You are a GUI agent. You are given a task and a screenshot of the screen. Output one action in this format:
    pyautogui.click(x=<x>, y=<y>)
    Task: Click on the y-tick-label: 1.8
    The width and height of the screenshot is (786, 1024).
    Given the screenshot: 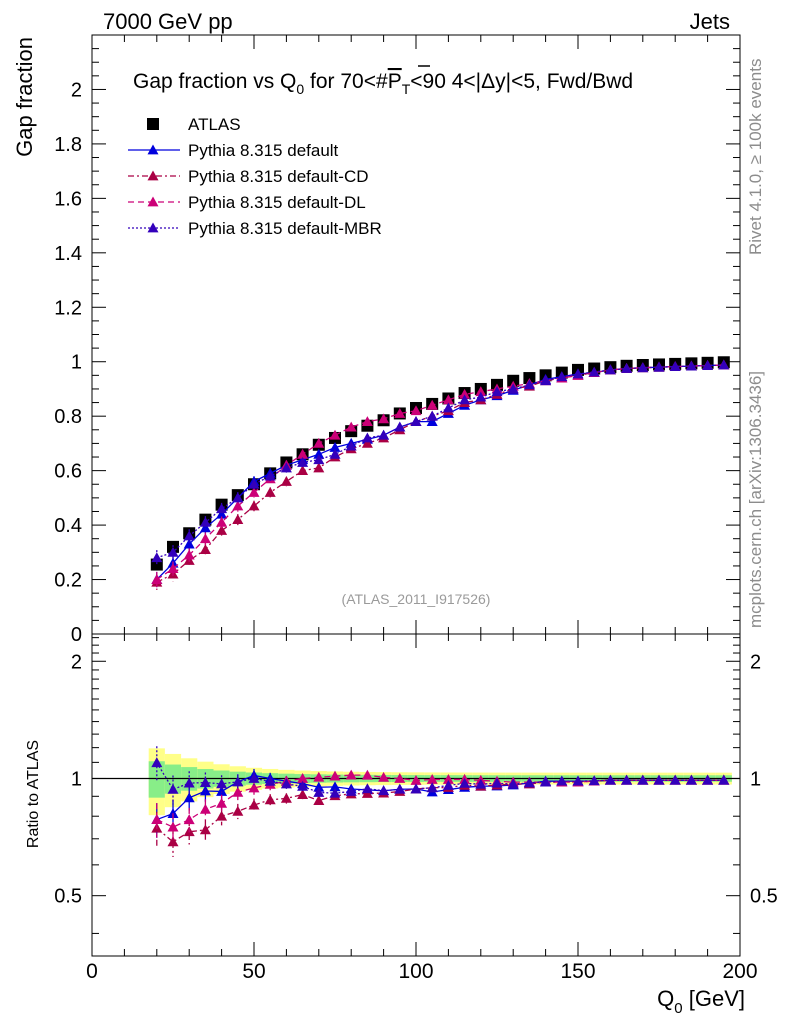 What is the action you would take?
    pyautogui.click(x=68, y=145)
    